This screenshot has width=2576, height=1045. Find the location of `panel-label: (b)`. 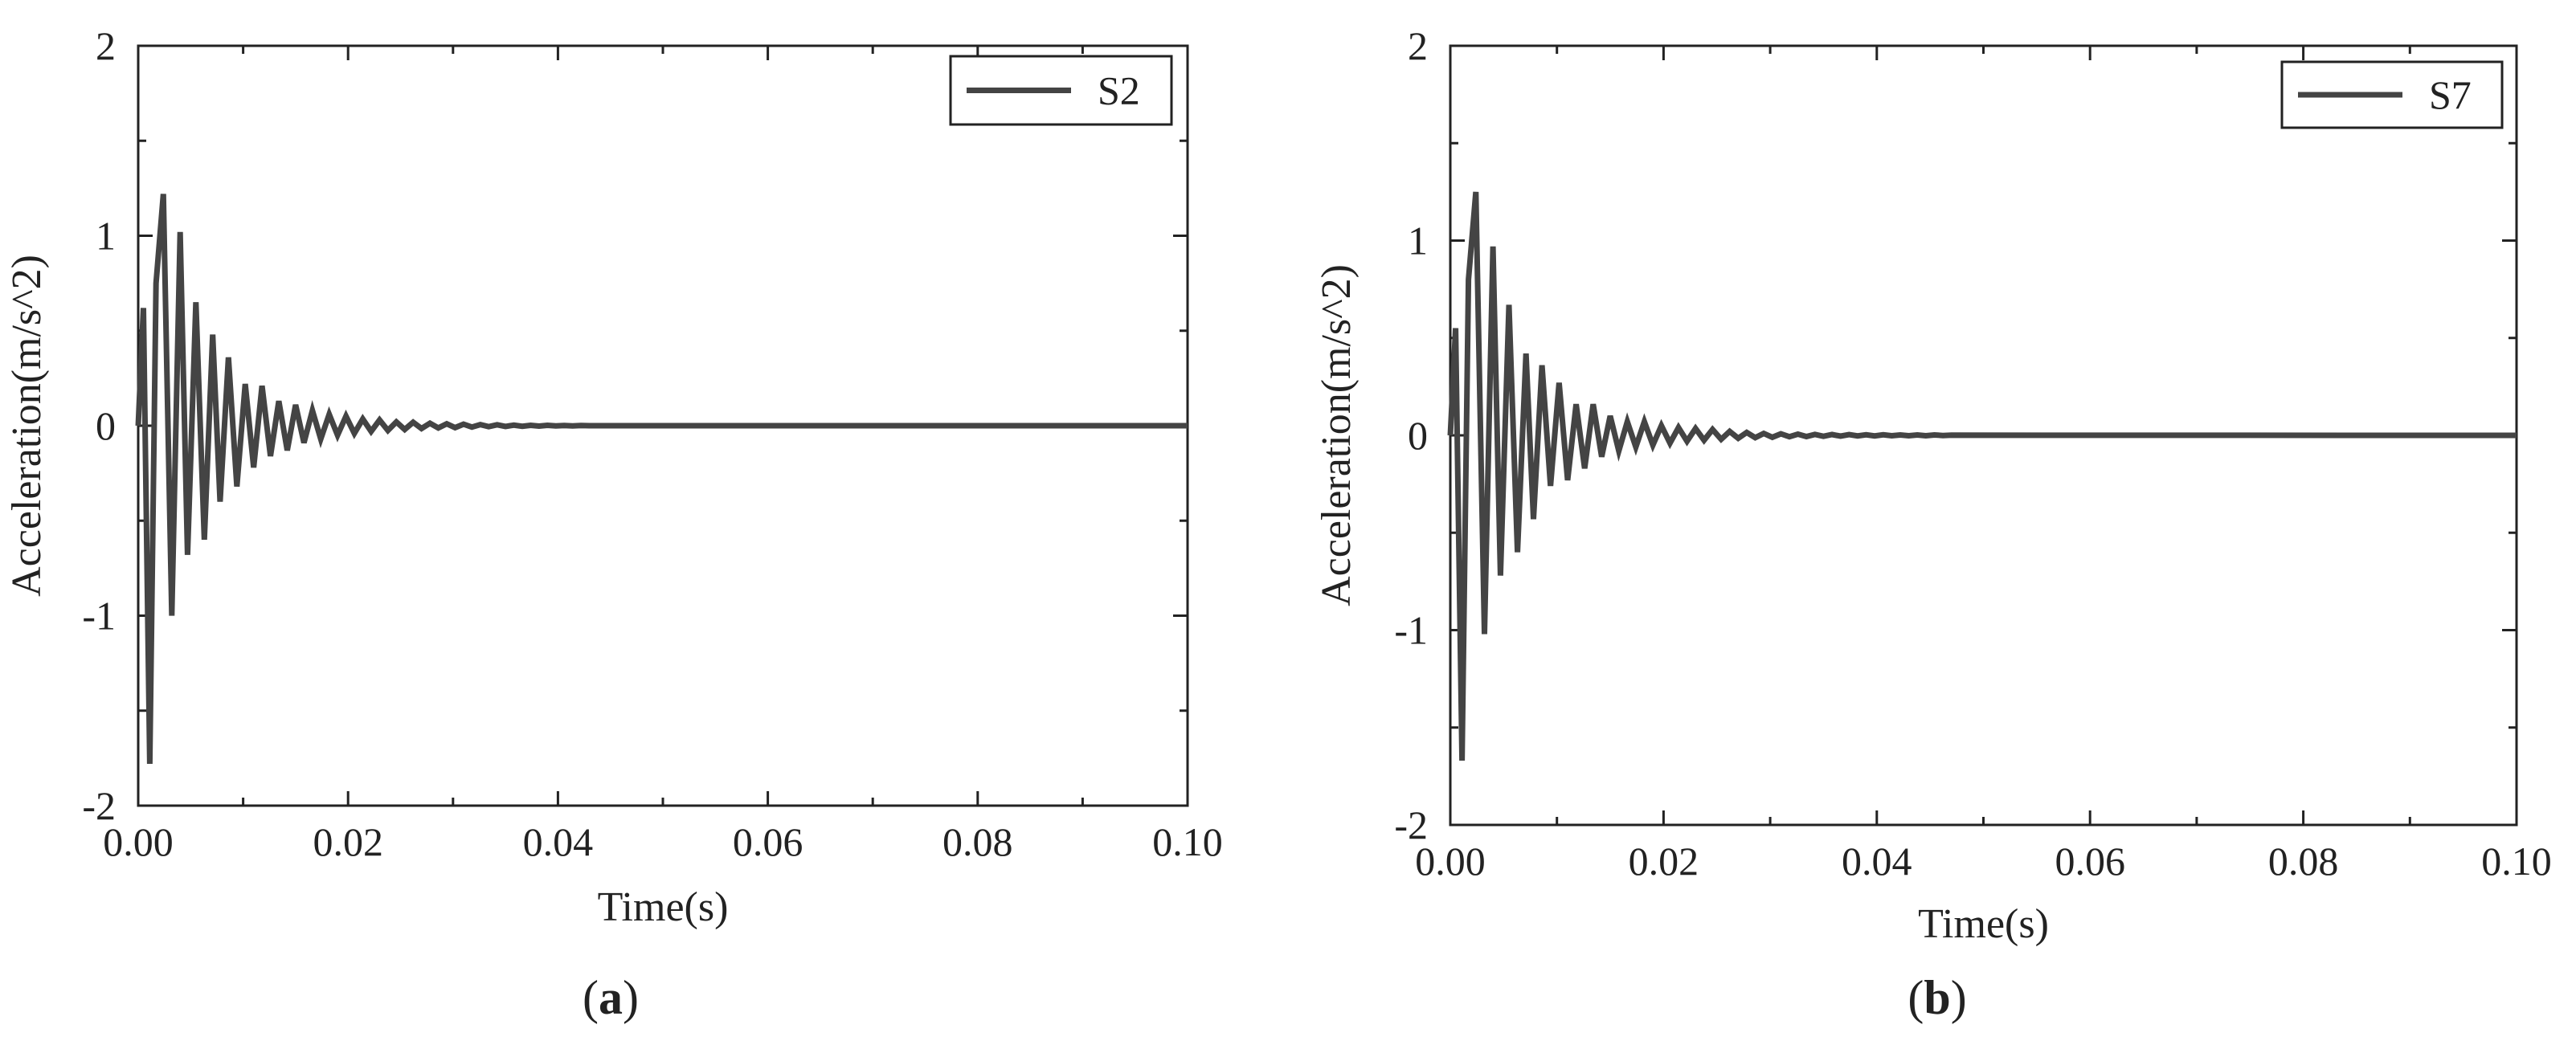

panel-label: (b) is located at coordinates (1936, 998).